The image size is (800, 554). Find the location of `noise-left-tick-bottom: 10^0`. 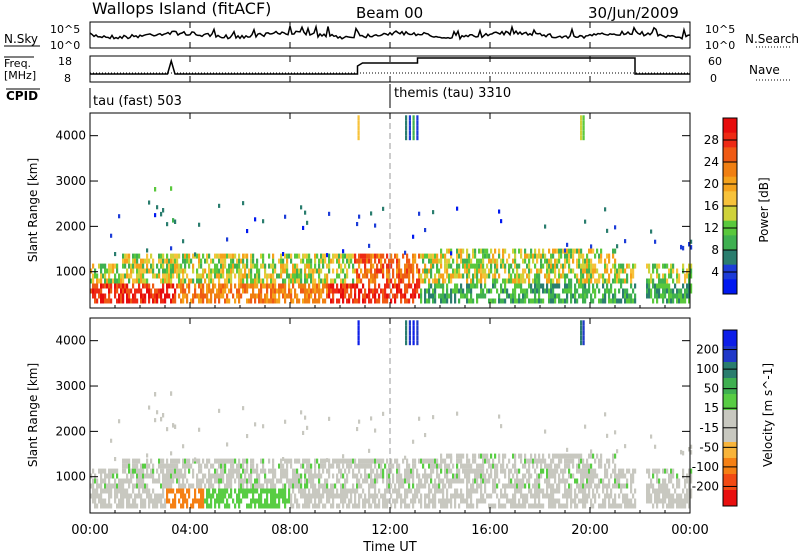

noise-left-tick-bottom: 10^0 is located at coordinates (65, 45).